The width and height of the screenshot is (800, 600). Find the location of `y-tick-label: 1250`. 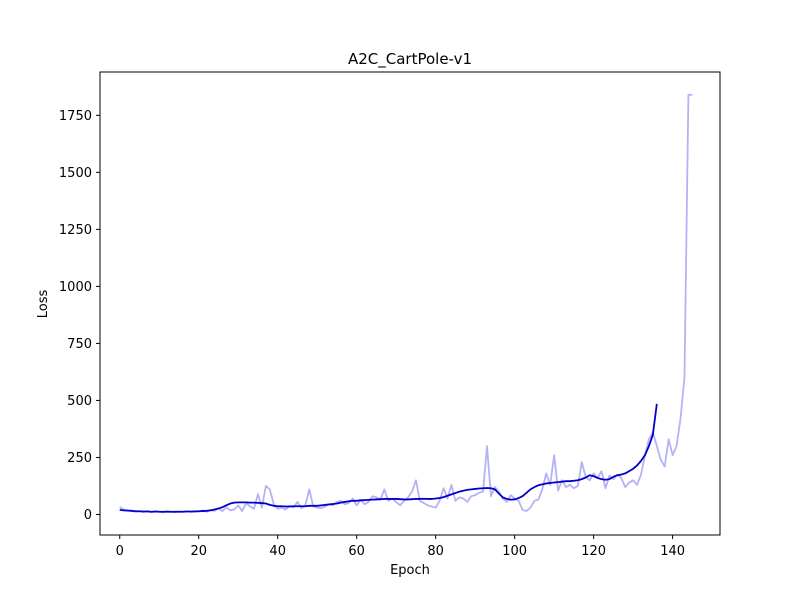

y-tick-label: 1250 is located at coordinates (75, 230).